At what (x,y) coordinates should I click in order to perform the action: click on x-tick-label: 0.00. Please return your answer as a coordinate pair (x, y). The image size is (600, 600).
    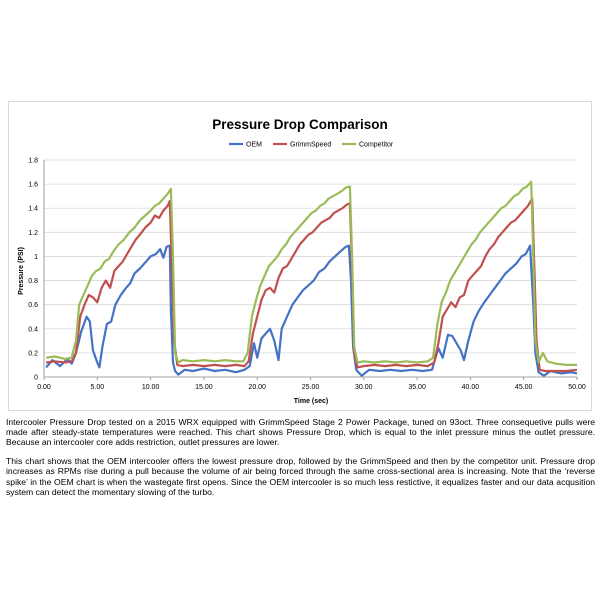
    Looking at the image, I should click on (44, 387).